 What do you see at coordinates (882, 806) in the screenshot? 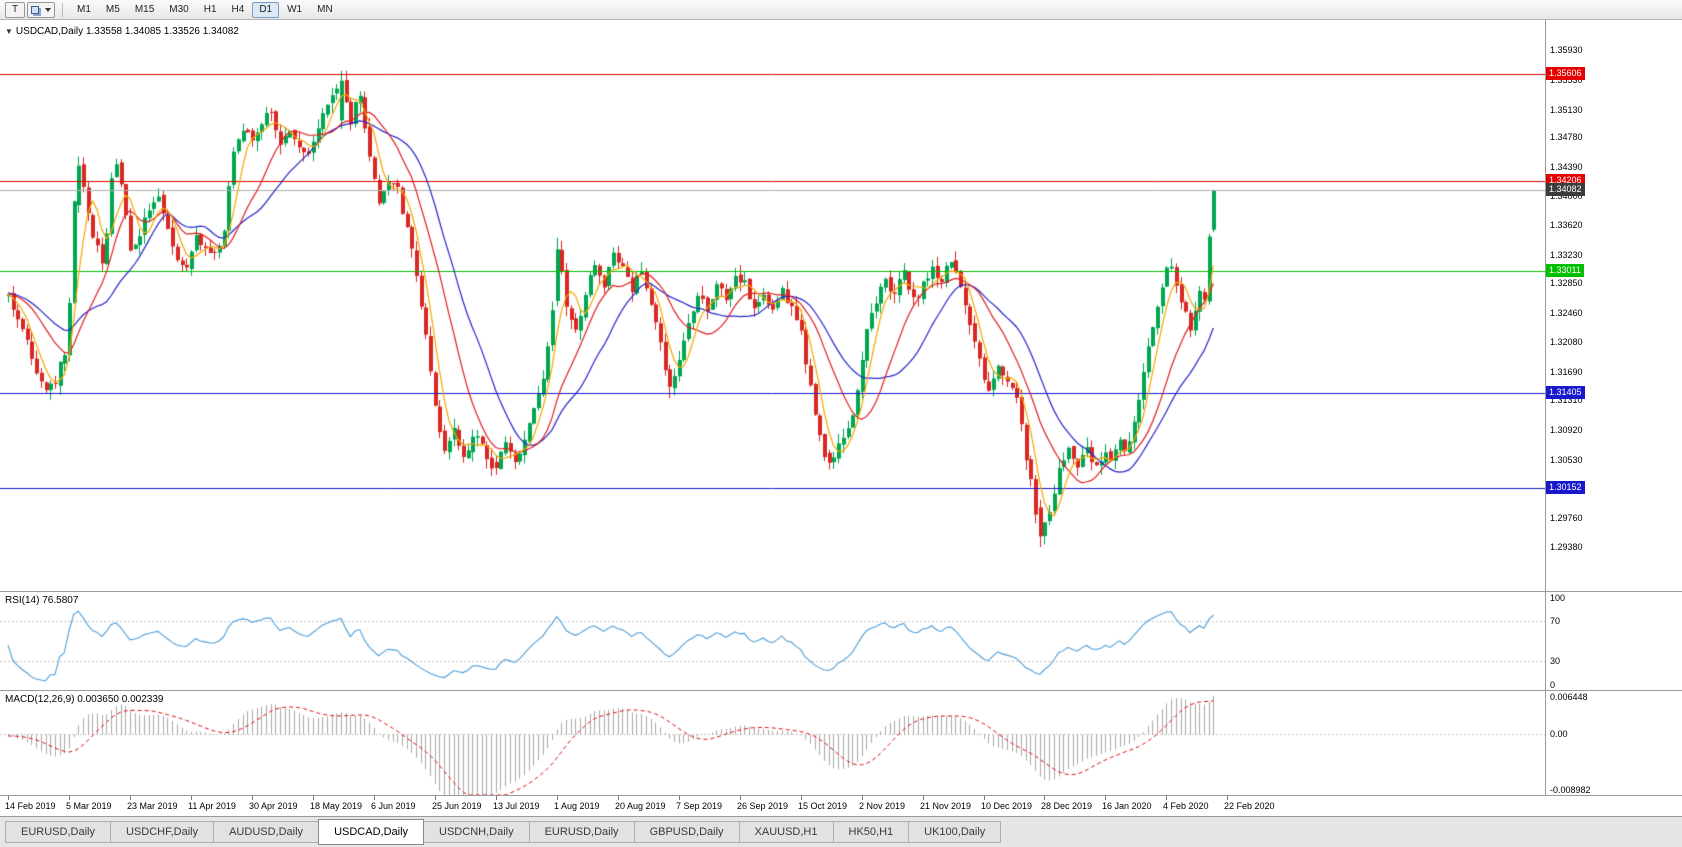
I see `time-axis-label: 2 Nov 2019` at bounding box center [882, 806].